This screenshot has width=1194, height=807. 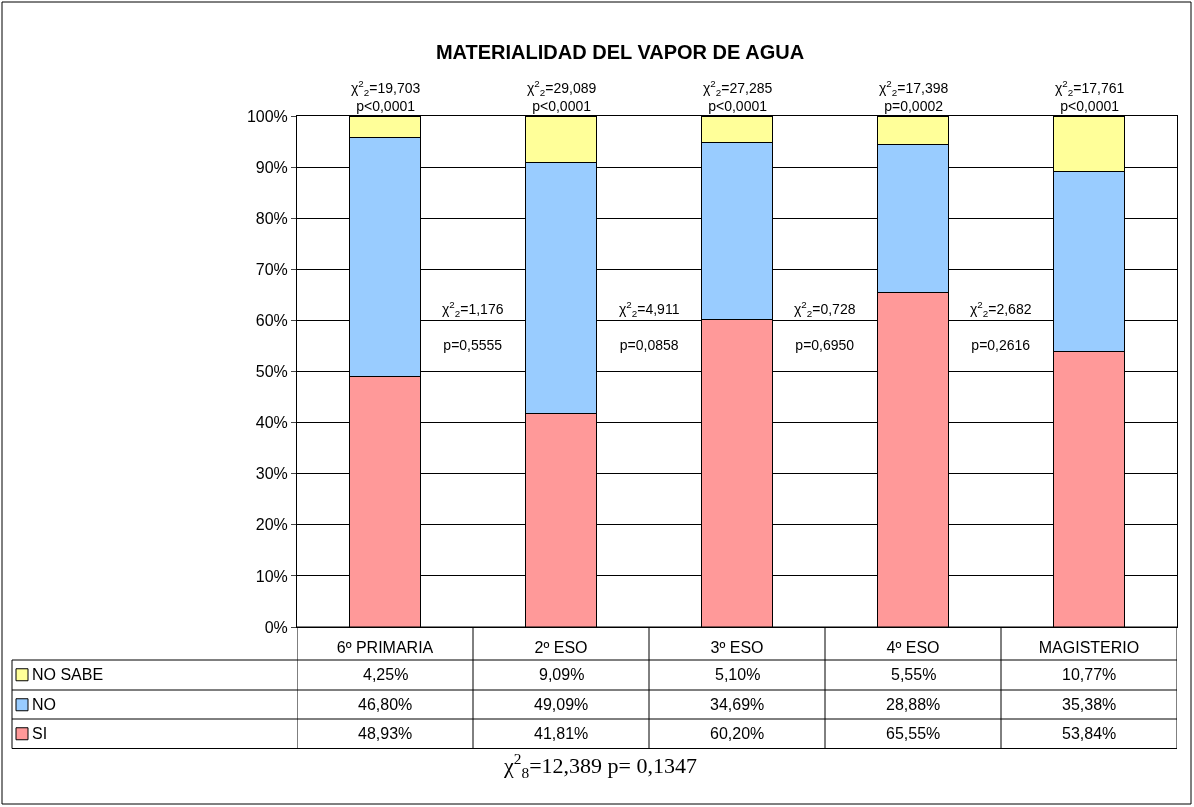 What do you see at coordinates (825, 326) in the screenshot?
I see `text: χ$^{2}$$_{2}$=0,728 p=0,6950` at bounding box center [825, 326].